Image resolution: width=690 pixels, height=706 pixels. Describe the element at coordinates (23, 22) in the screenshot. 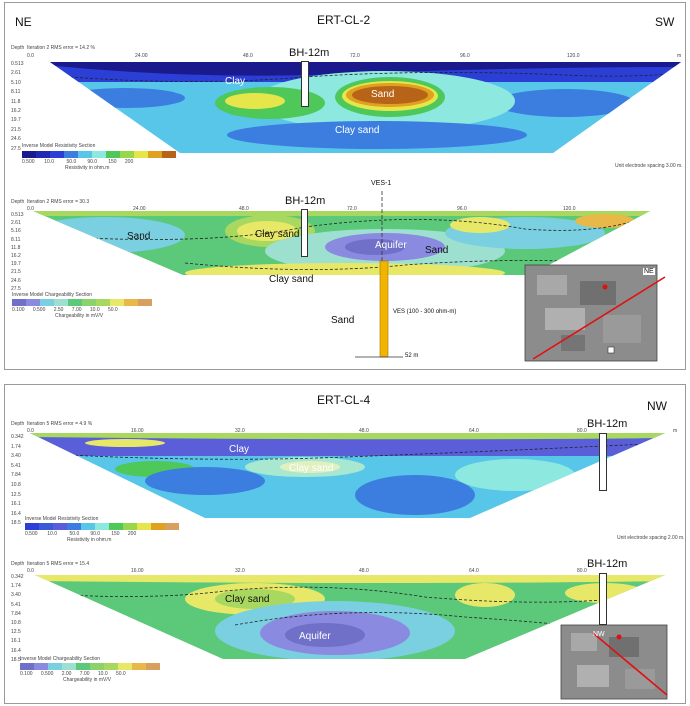

I see `direction-ne-label: NE` at that location.